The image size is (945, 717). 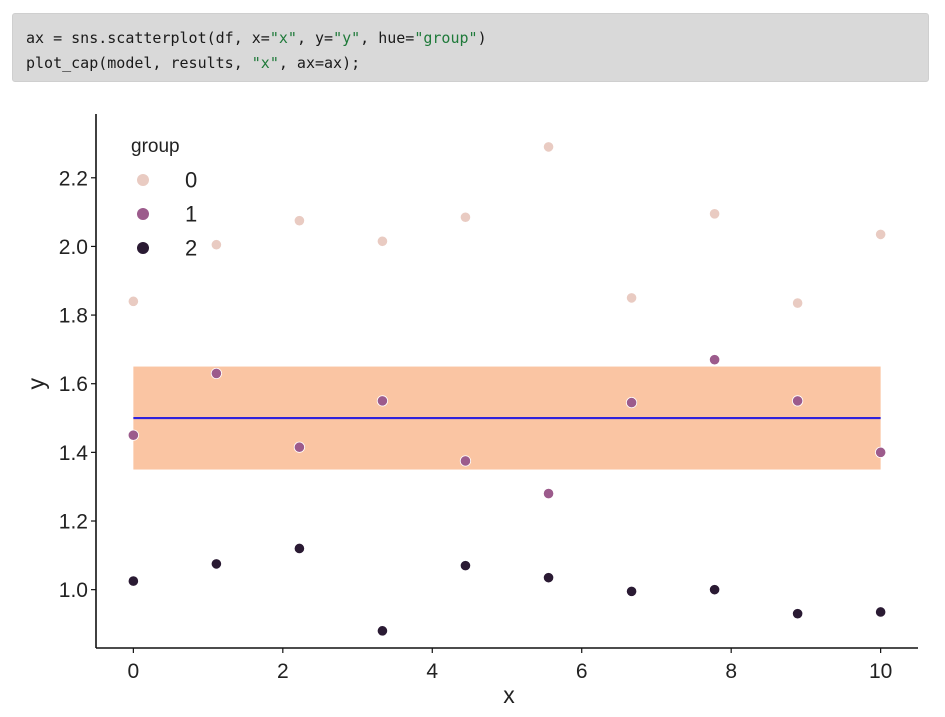 I want to click on y-tick-label: 1.8, so click(x=73, y=316).